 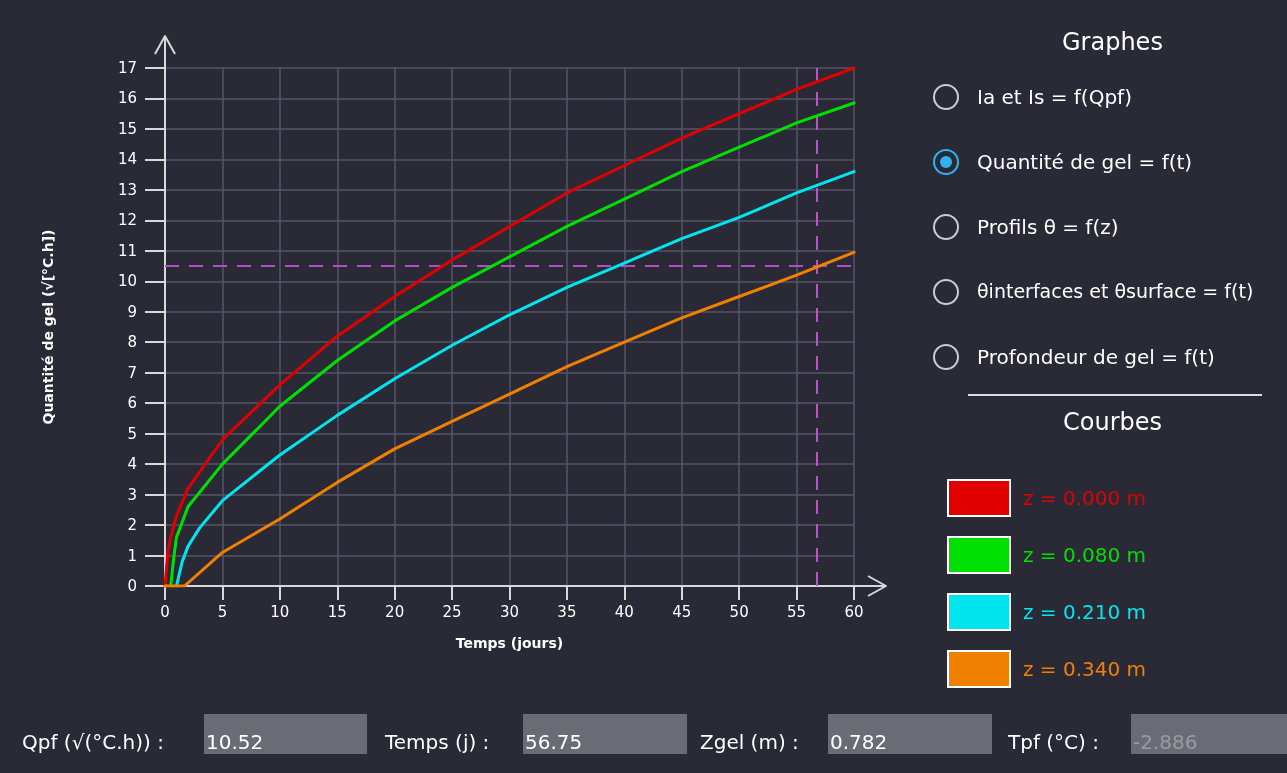 What do you see at coordinates (132, 342) in the screenshot?
I see `y-tick-label: 8` at bounding box center [132, 342].